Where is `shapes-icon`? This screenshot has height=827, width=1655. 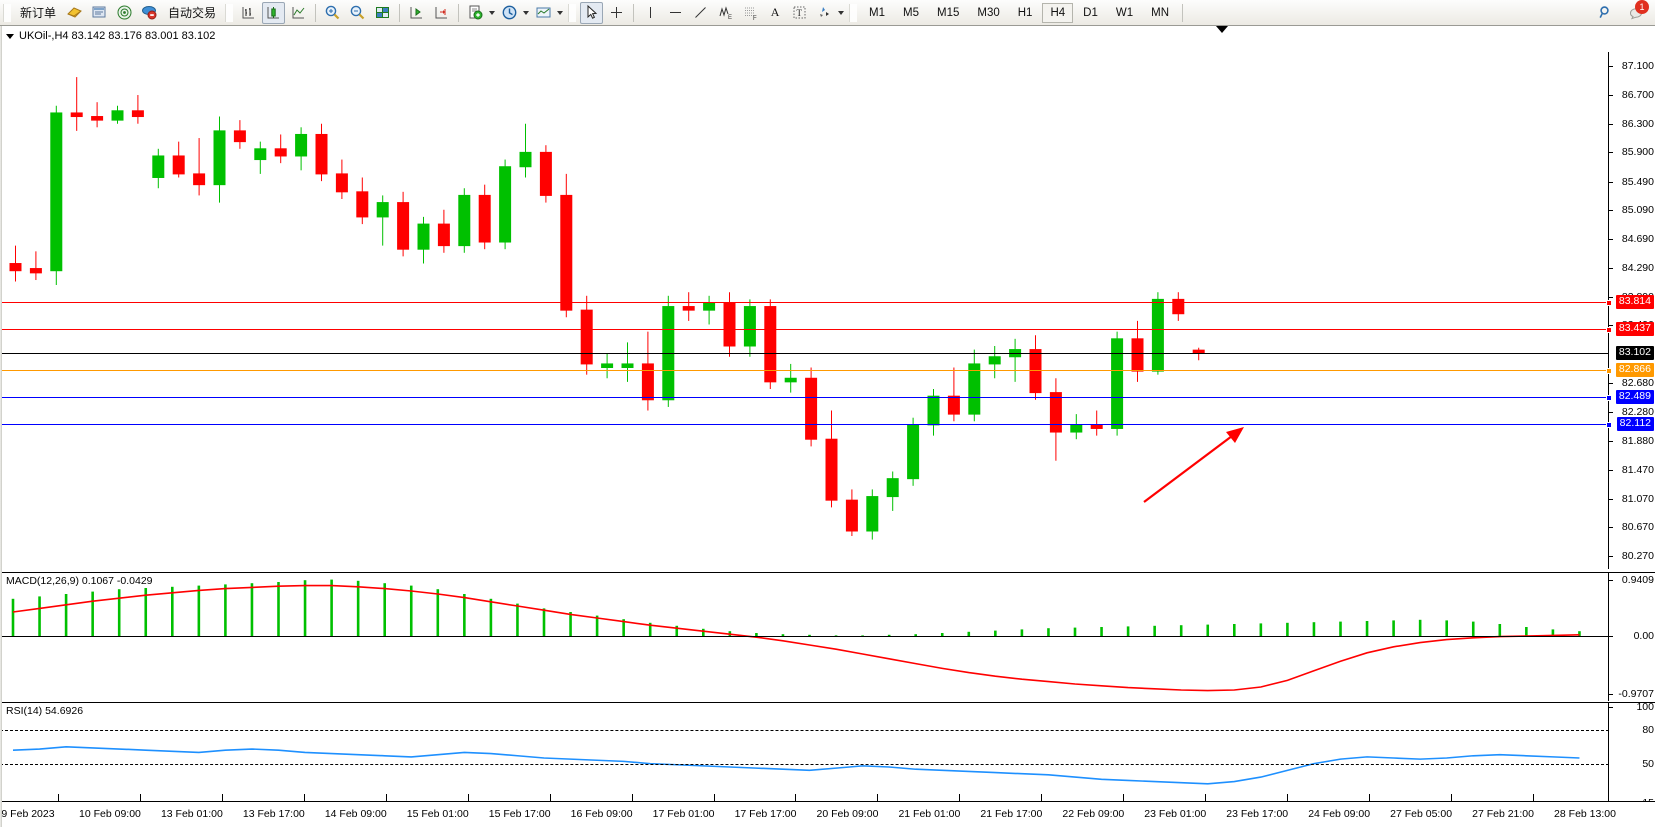
shapes-icon is located at coordinates (824, 13).